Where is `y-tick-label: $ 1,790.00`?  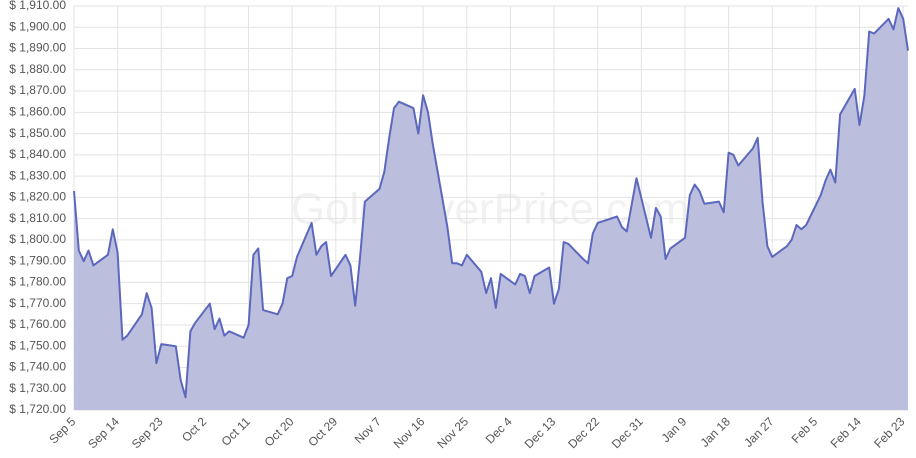
y-tick-label: $ 1,790.00 is located at coordinates (37, 260).